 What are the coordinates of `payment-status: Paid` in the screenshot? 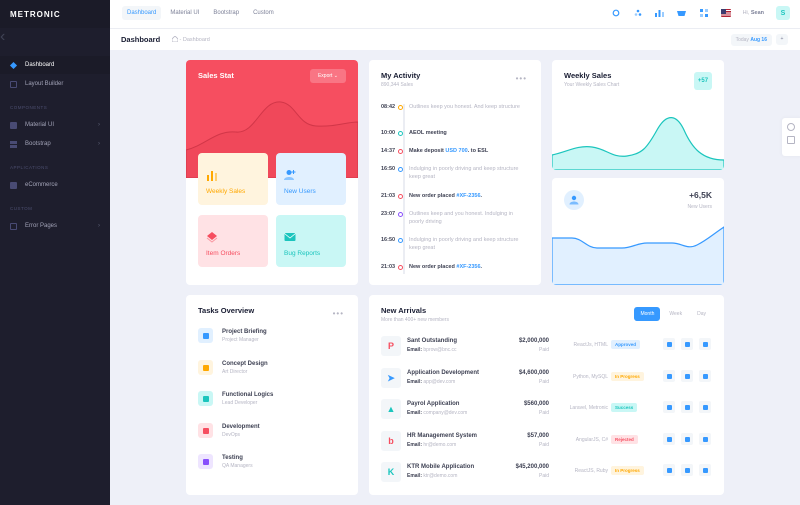 It's located at (543, 413).